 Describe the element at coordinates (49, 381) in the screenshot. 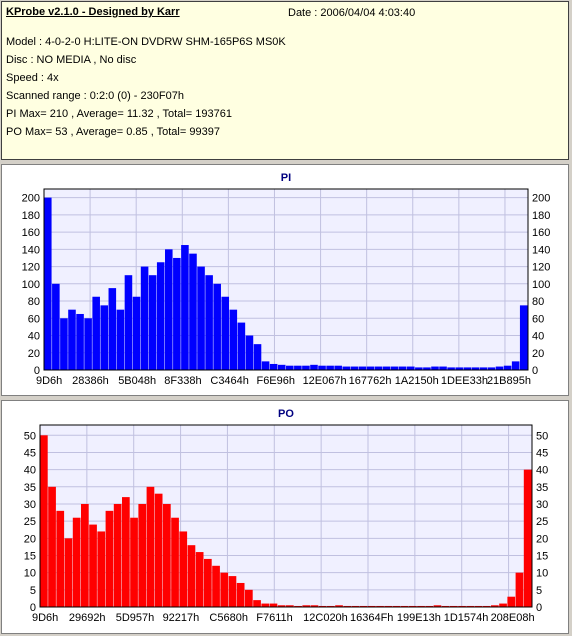

I see `pi-x-tick: 9D6h` at that location.